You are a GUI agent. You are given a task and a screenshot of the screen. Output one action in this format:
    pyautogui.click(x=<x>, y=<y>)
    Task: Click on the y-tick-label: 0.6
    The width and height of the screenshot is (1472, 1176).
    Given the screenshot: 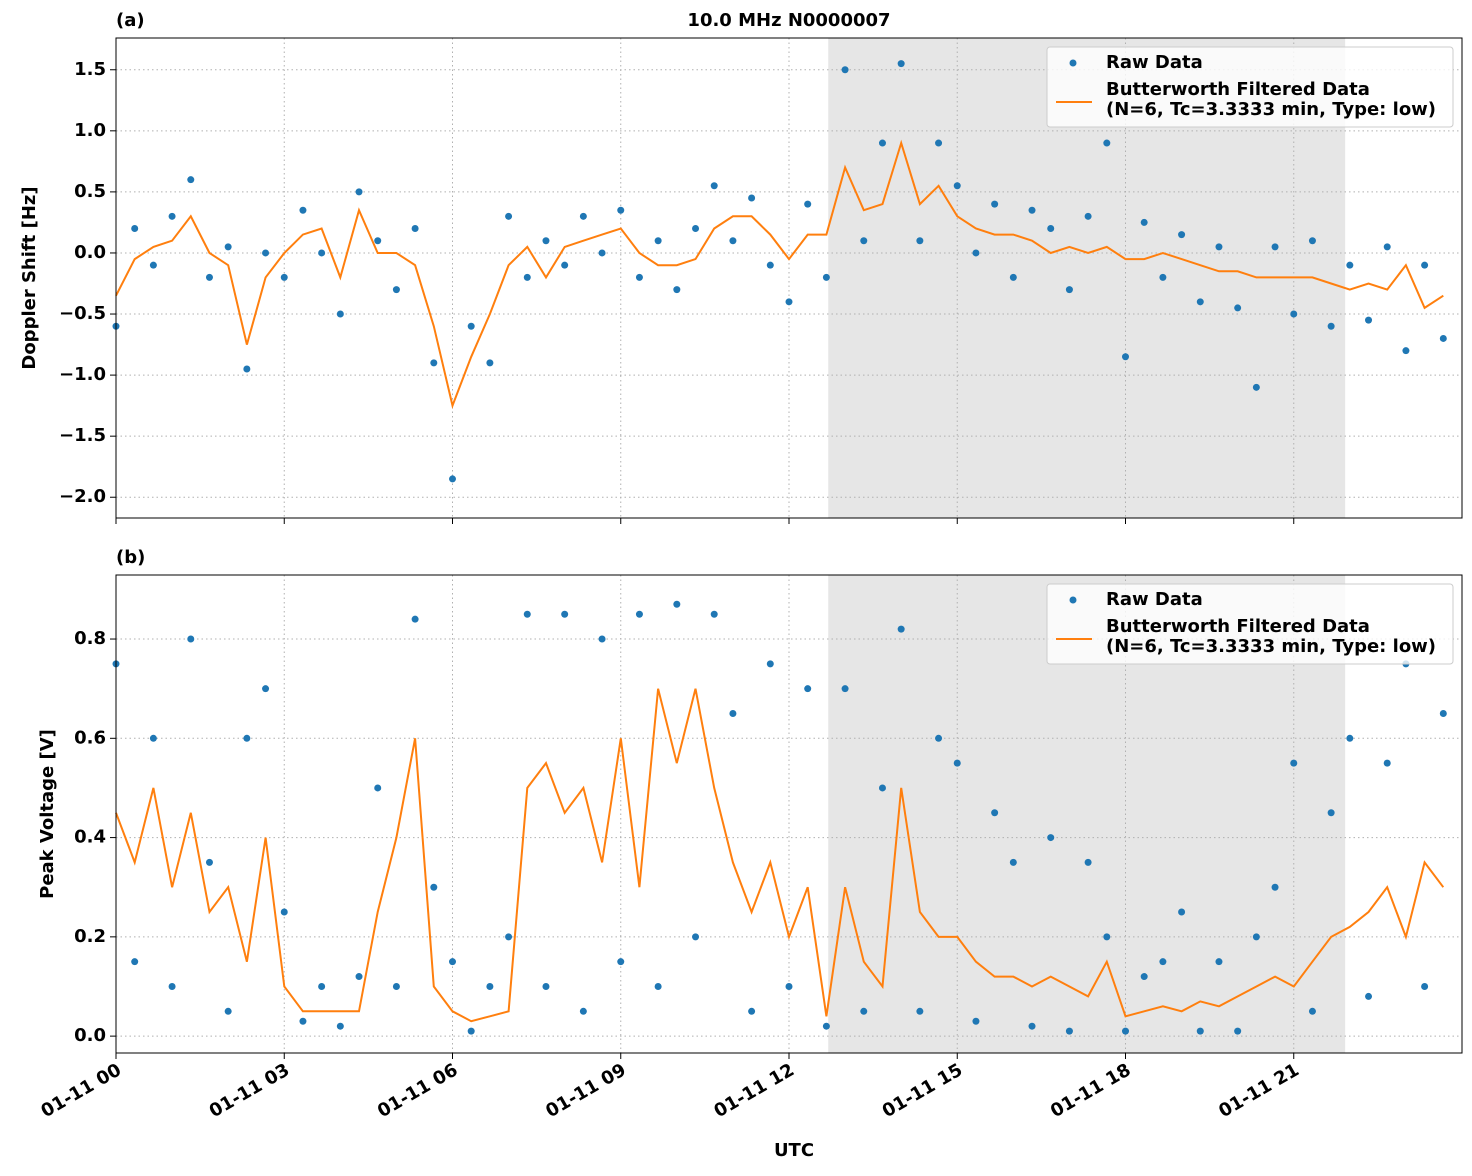 What is the action you would take?
    pyautogui.click(x=90, y=737)
    